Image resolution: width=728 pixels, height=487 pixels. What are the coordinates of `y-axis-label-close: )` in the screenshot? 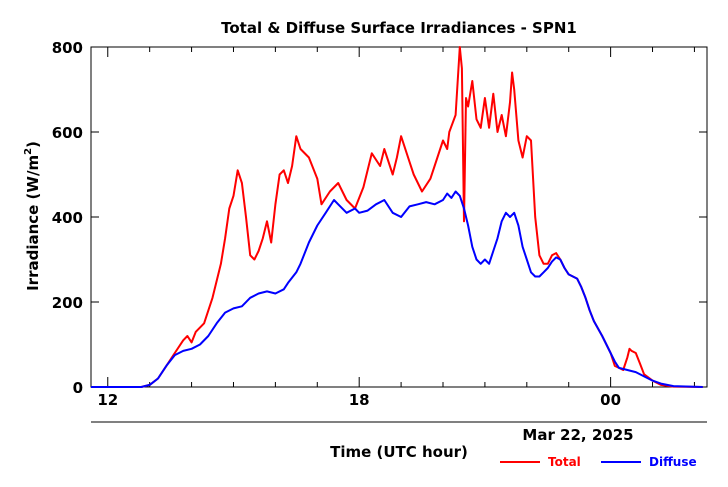 It's located at (33, 144).